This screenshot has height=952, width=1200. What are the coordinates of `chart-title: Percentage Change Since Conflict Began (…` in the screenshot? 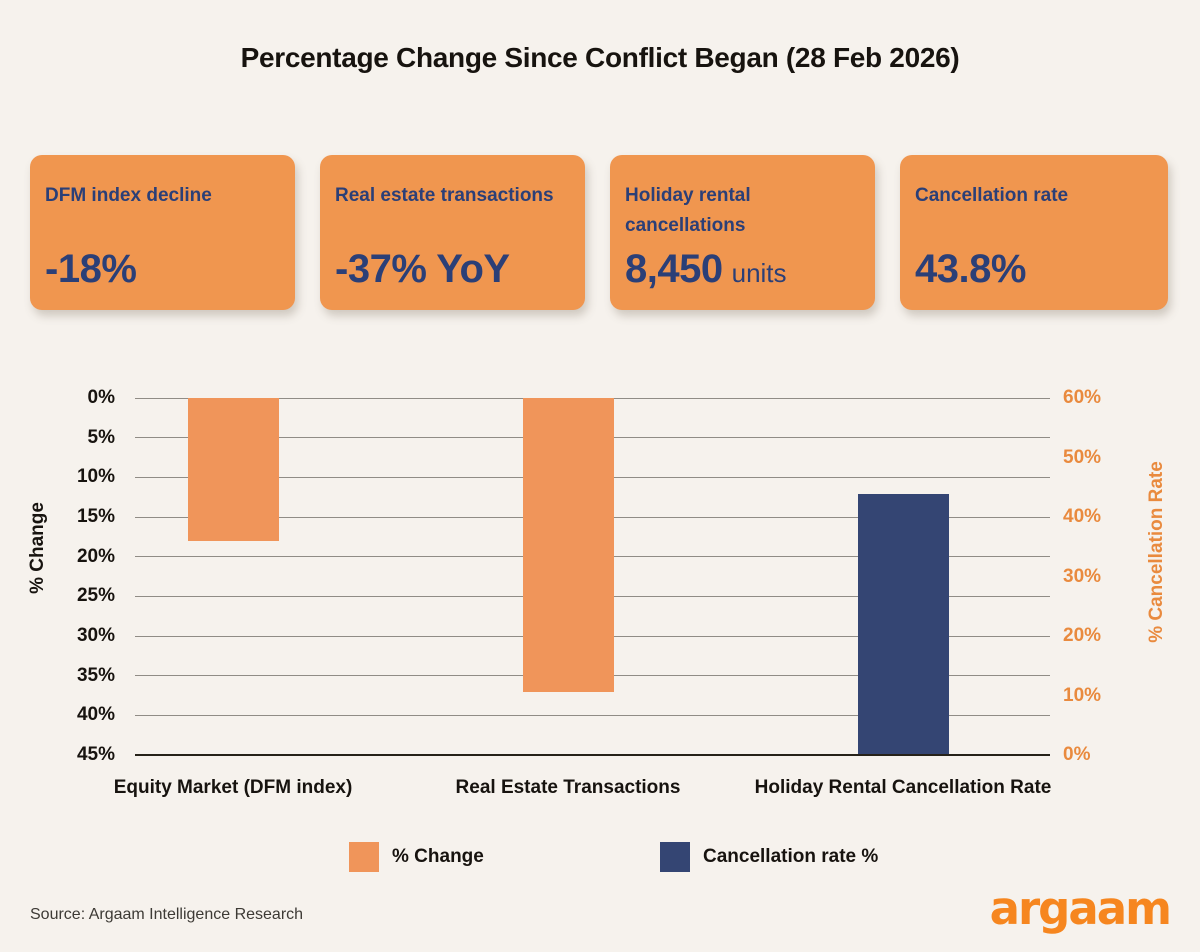 It's located at (600, 57).